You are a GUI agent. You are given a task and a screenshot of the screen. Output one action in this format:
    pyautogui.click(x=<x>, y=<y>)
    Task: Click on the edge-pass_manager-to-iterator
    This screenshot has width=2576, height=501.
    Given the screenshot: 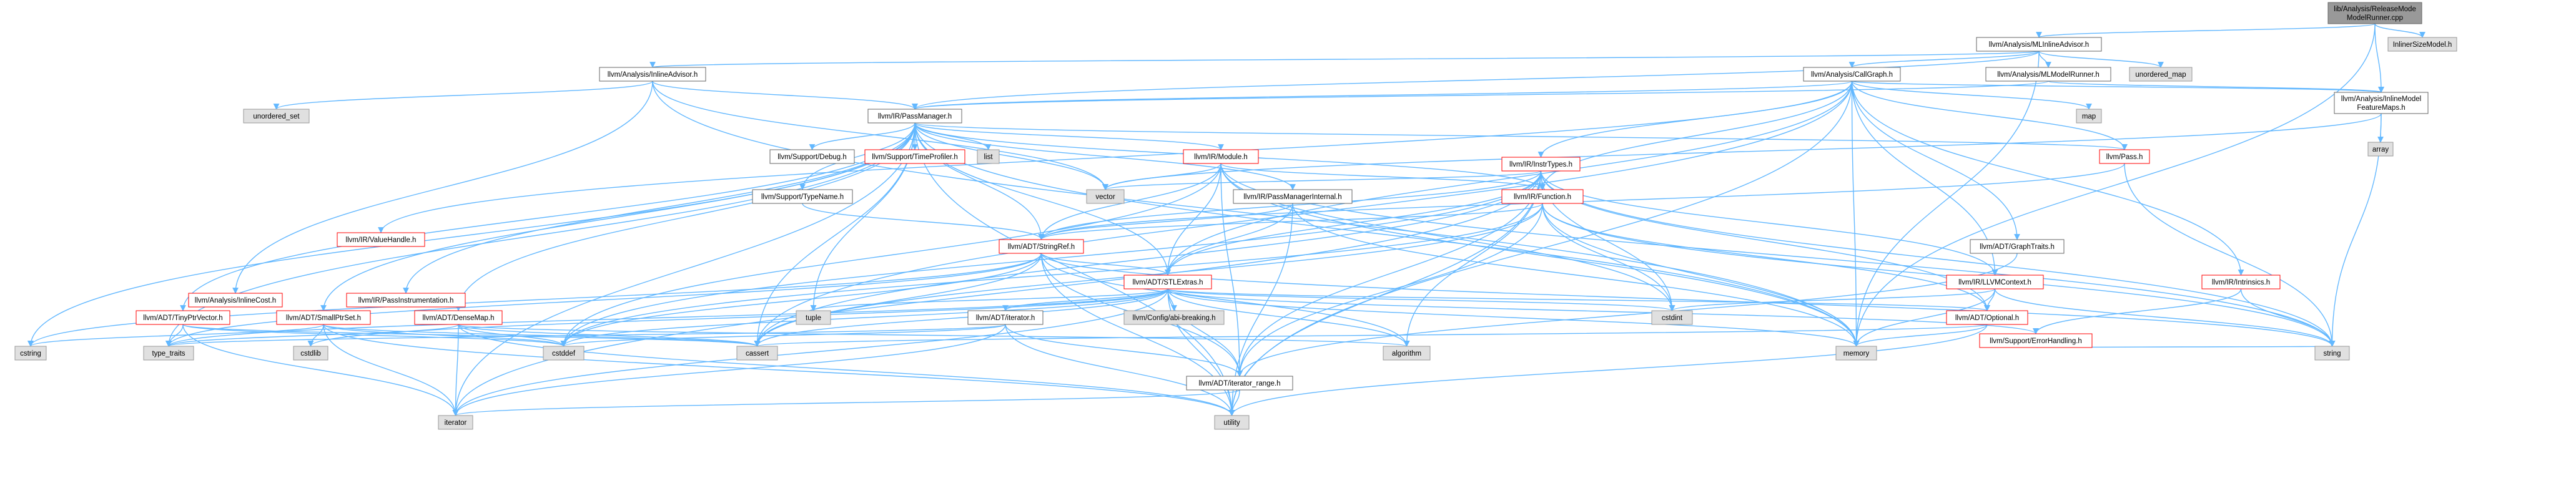 What is the action you would take?
    pyautogui.click(x=683, y=269)
    